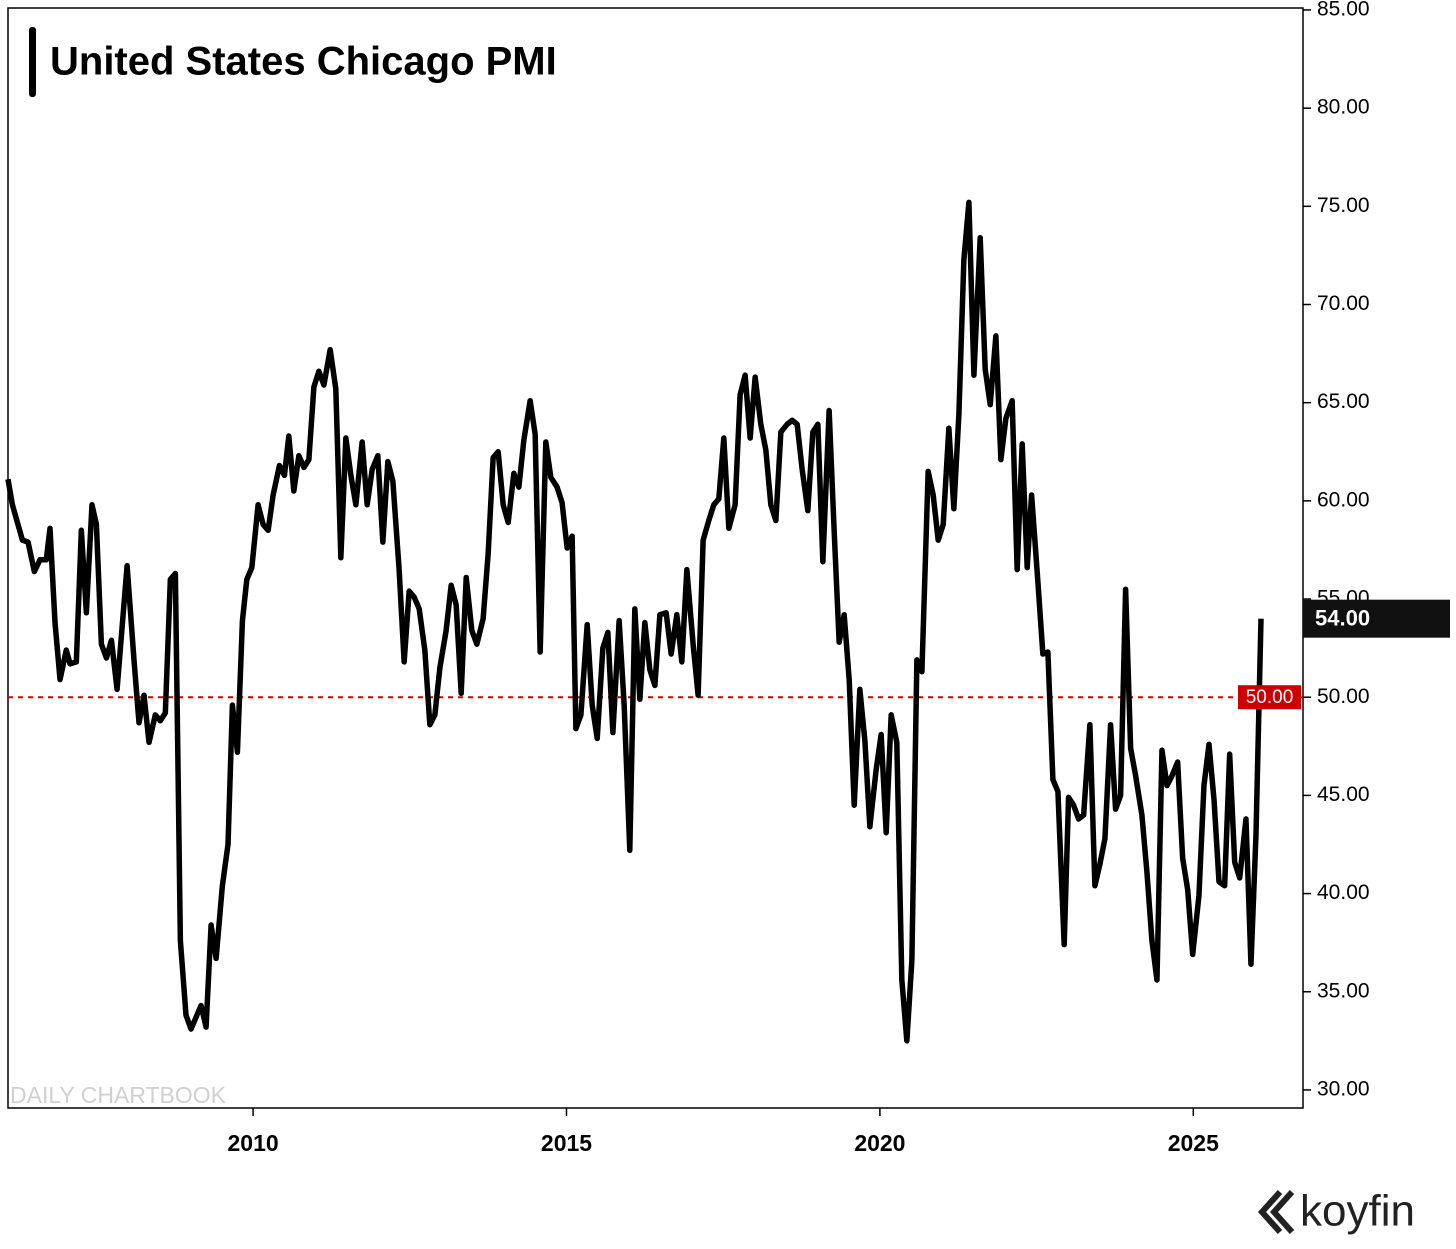 The height and width of the screenshot is (1249, 1456). I want to click on x-tick-label: 2010, so click(252, 1143).